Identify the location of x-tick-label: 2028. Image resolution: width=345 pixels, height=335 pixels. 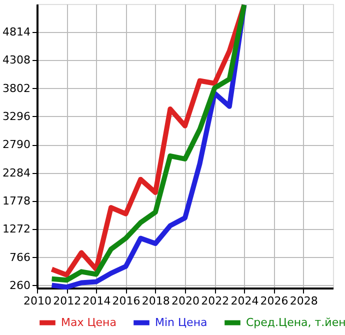
(304, 301).